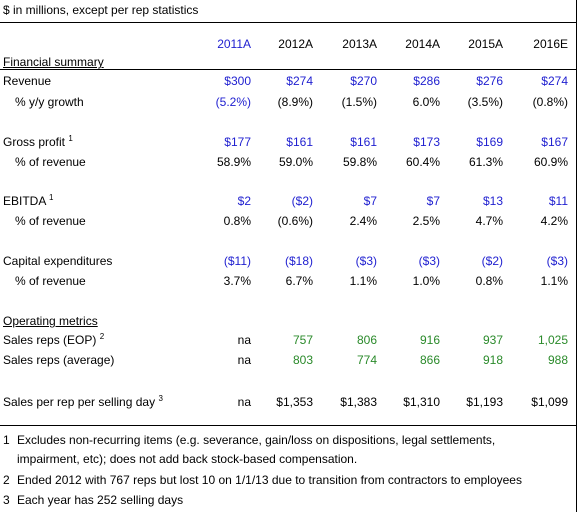 This screenshot has width=577, height=512. Describe the element at coordinates (489, 81) in the screenshot. I see `cell-revenue-2015a: $276` at that location.